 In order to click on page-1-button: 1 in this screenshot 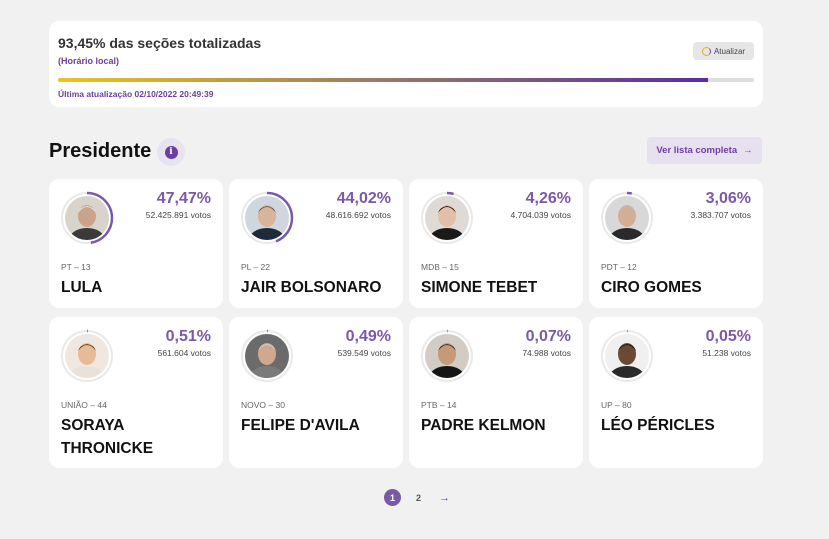, I will do `click(392, 497)`.